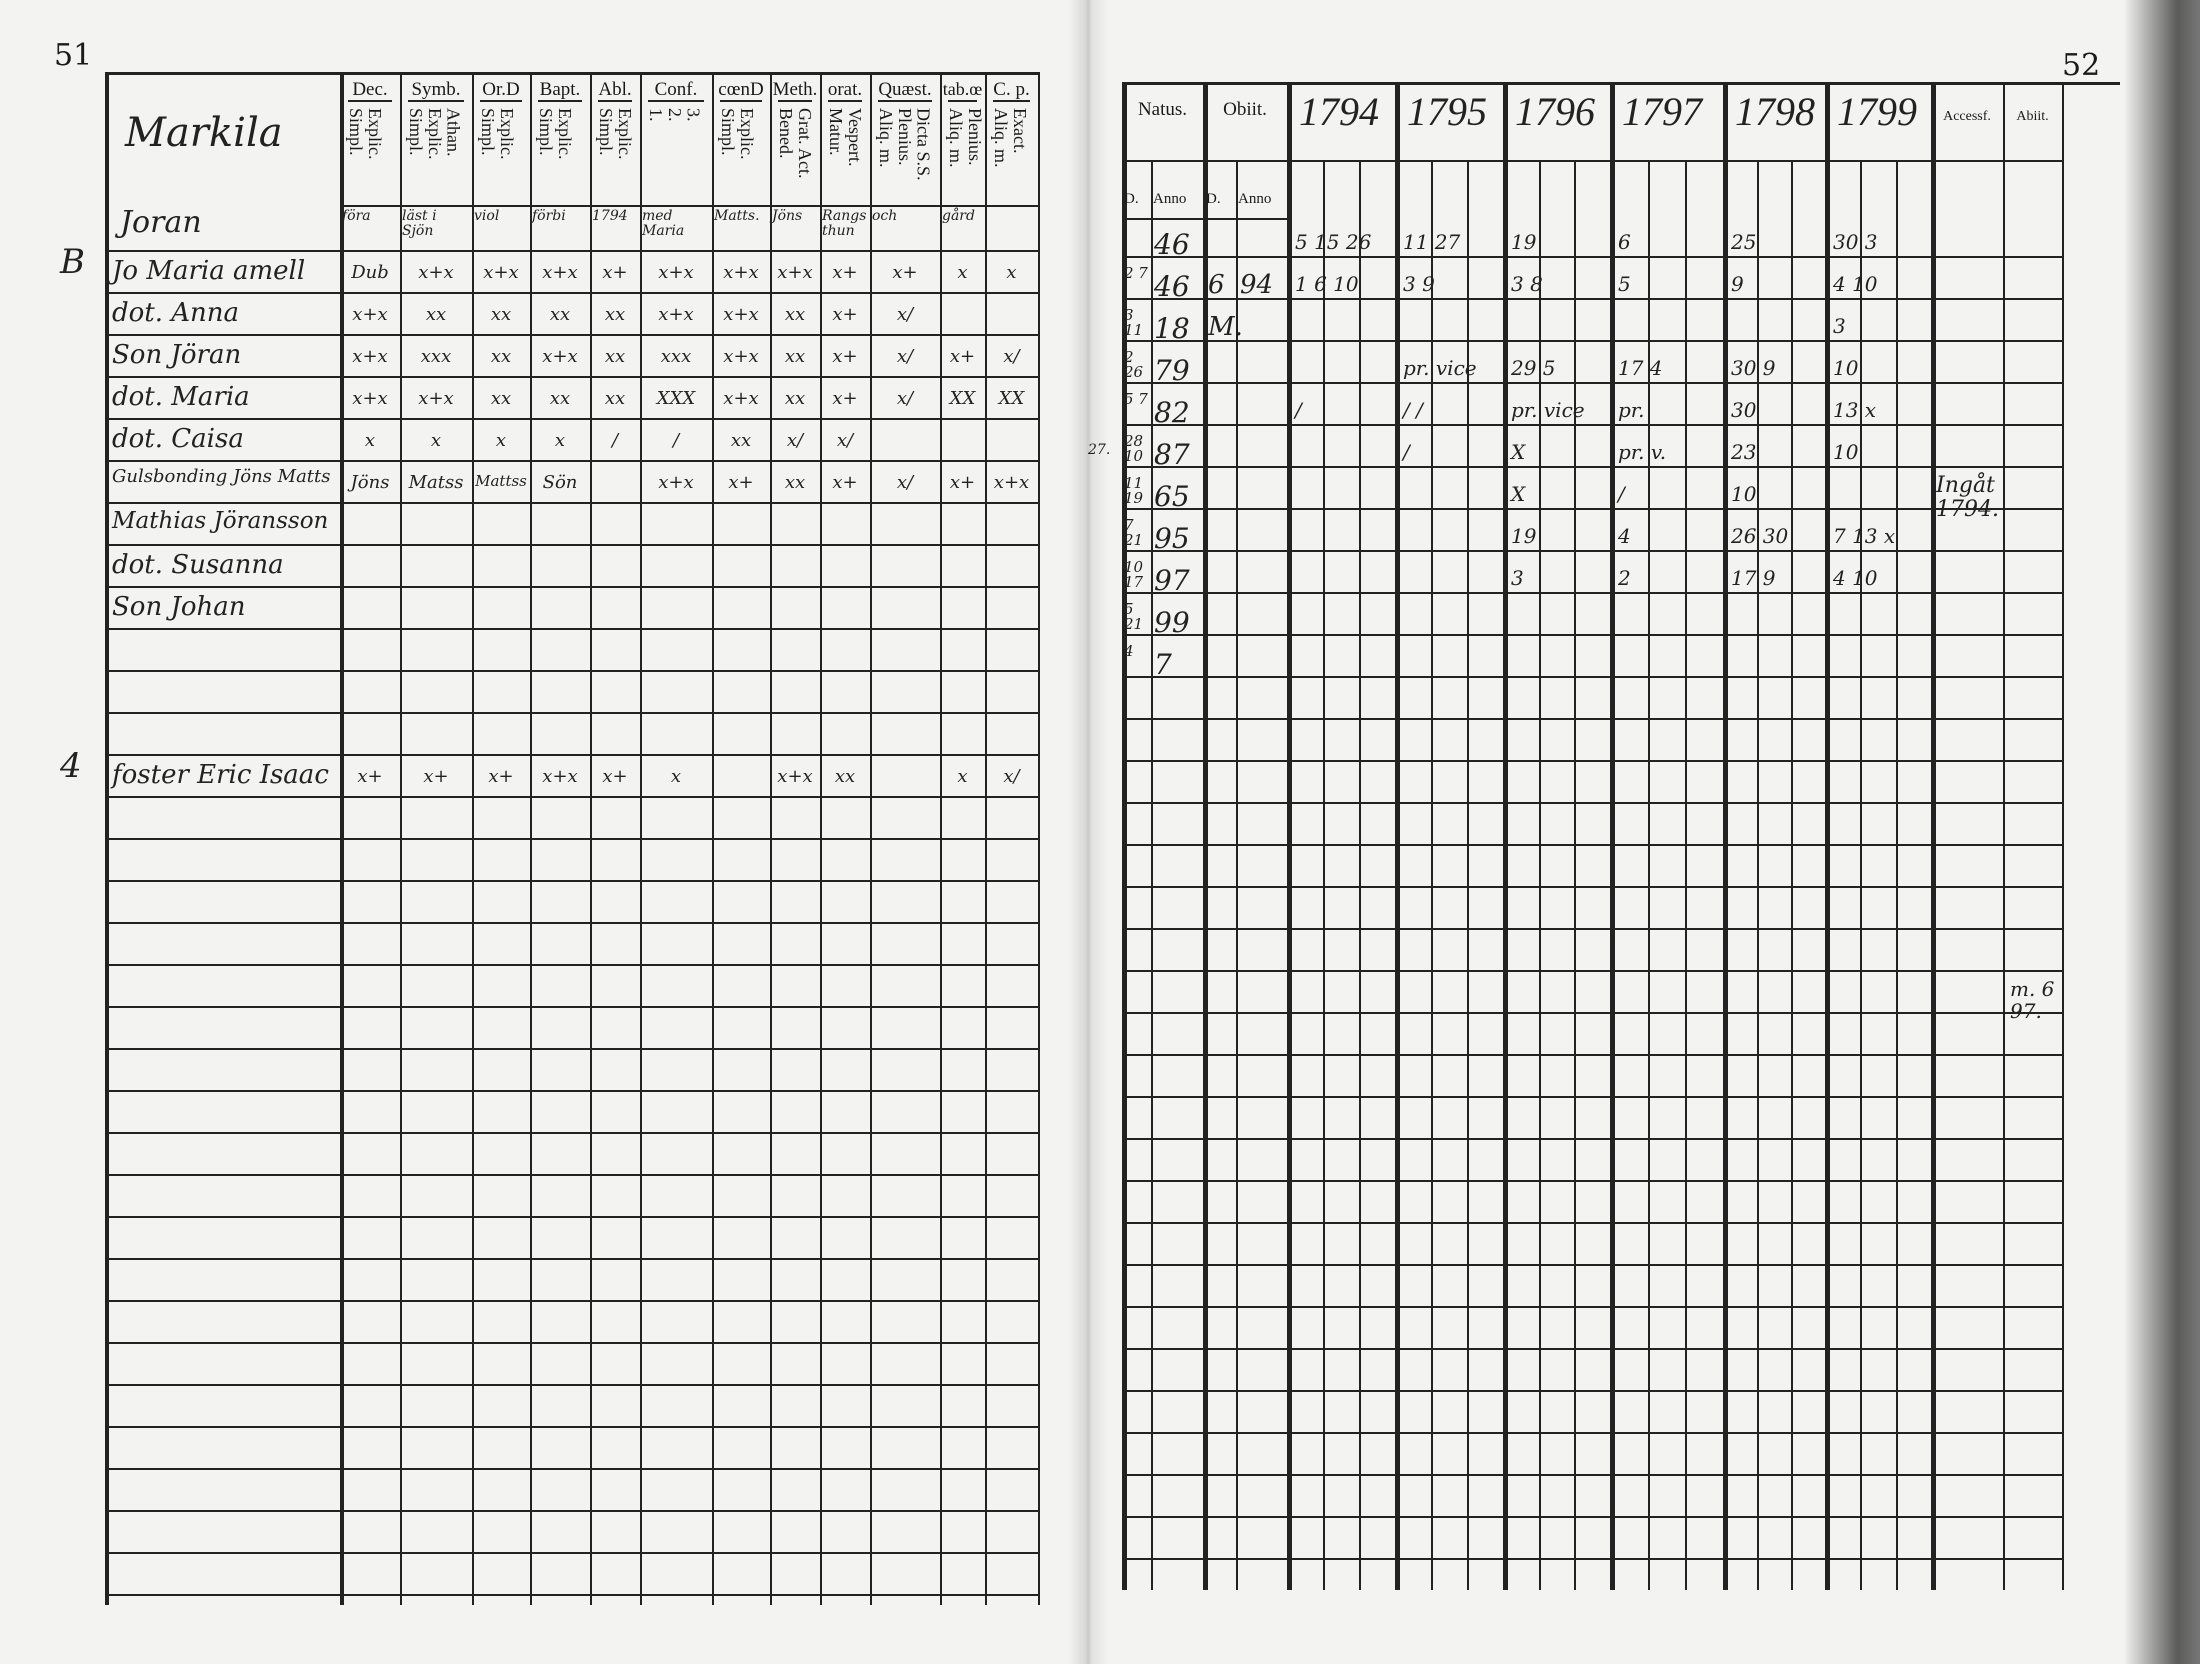 The height and width of the screenshot is (1664, 2200). I want to click on column-subheader-1: Athan. Explic. Simpl., so click(434, 134).